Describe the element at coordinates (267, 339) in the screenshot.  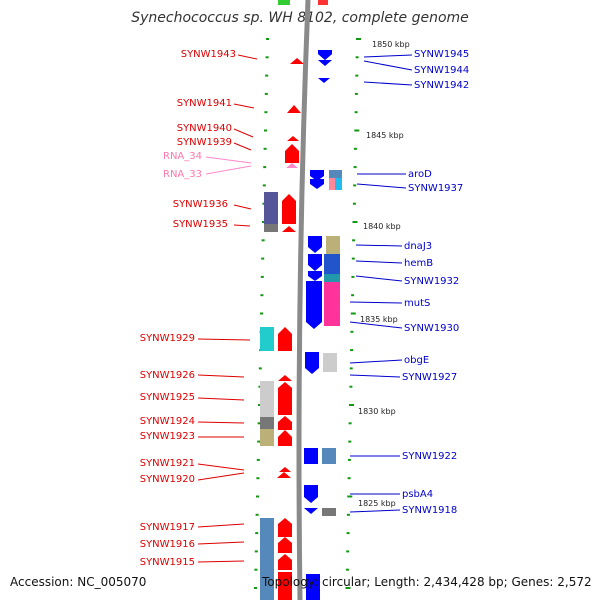
I see `gene-SYNW1929-box` at that location.